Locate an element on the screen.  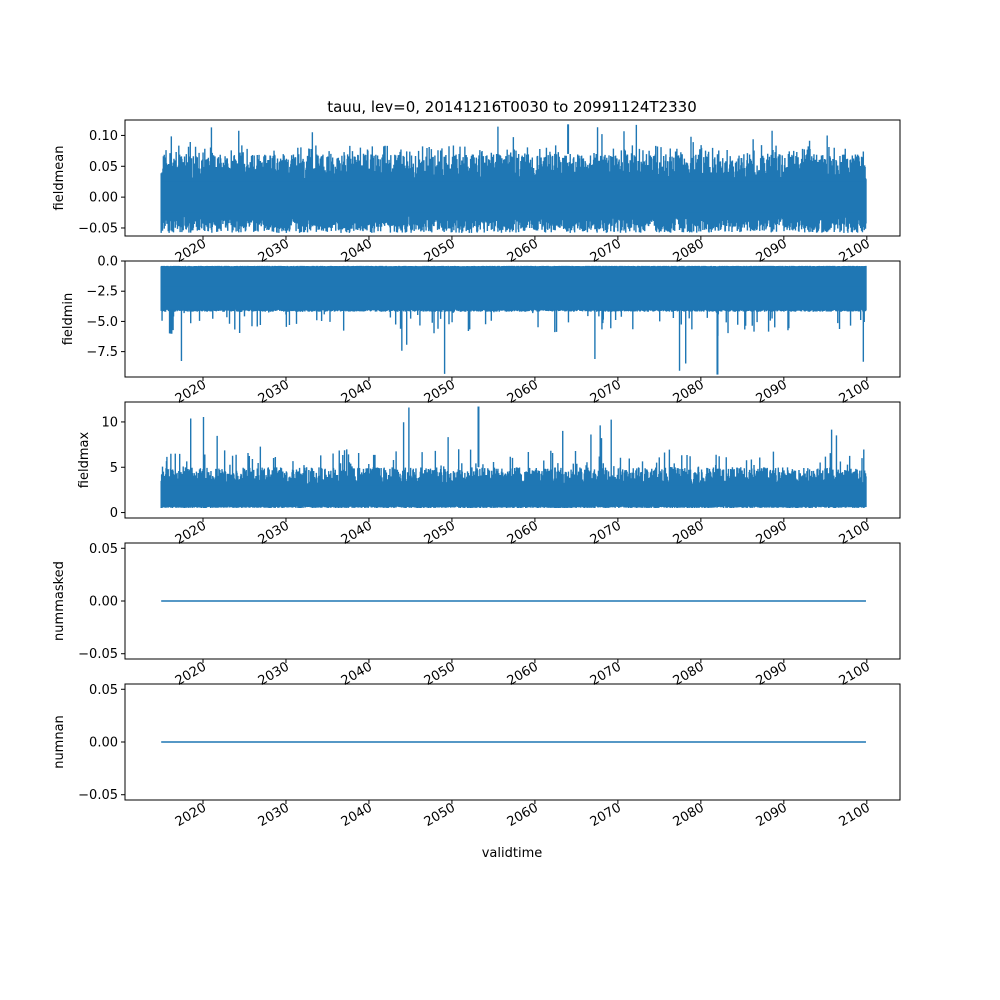
y-axis-label: fieldmean is located at coordinates (59, 178).